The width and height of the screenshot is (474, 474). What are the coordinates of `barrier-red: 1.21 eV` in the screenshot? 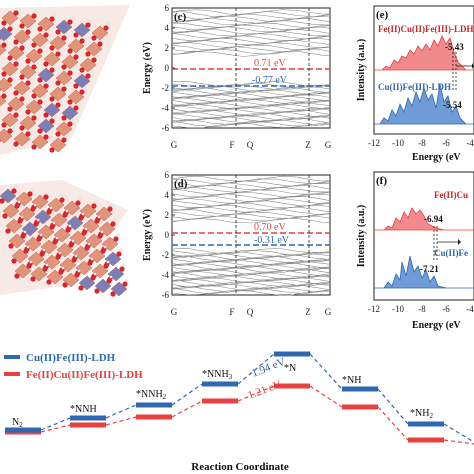 It's located at (264, 389).